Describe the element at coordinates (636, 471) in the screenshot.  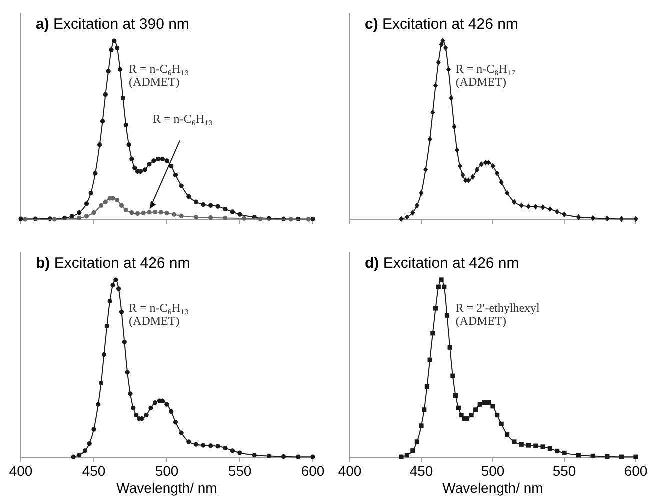
I see `x-tick-label: 600` at that location.